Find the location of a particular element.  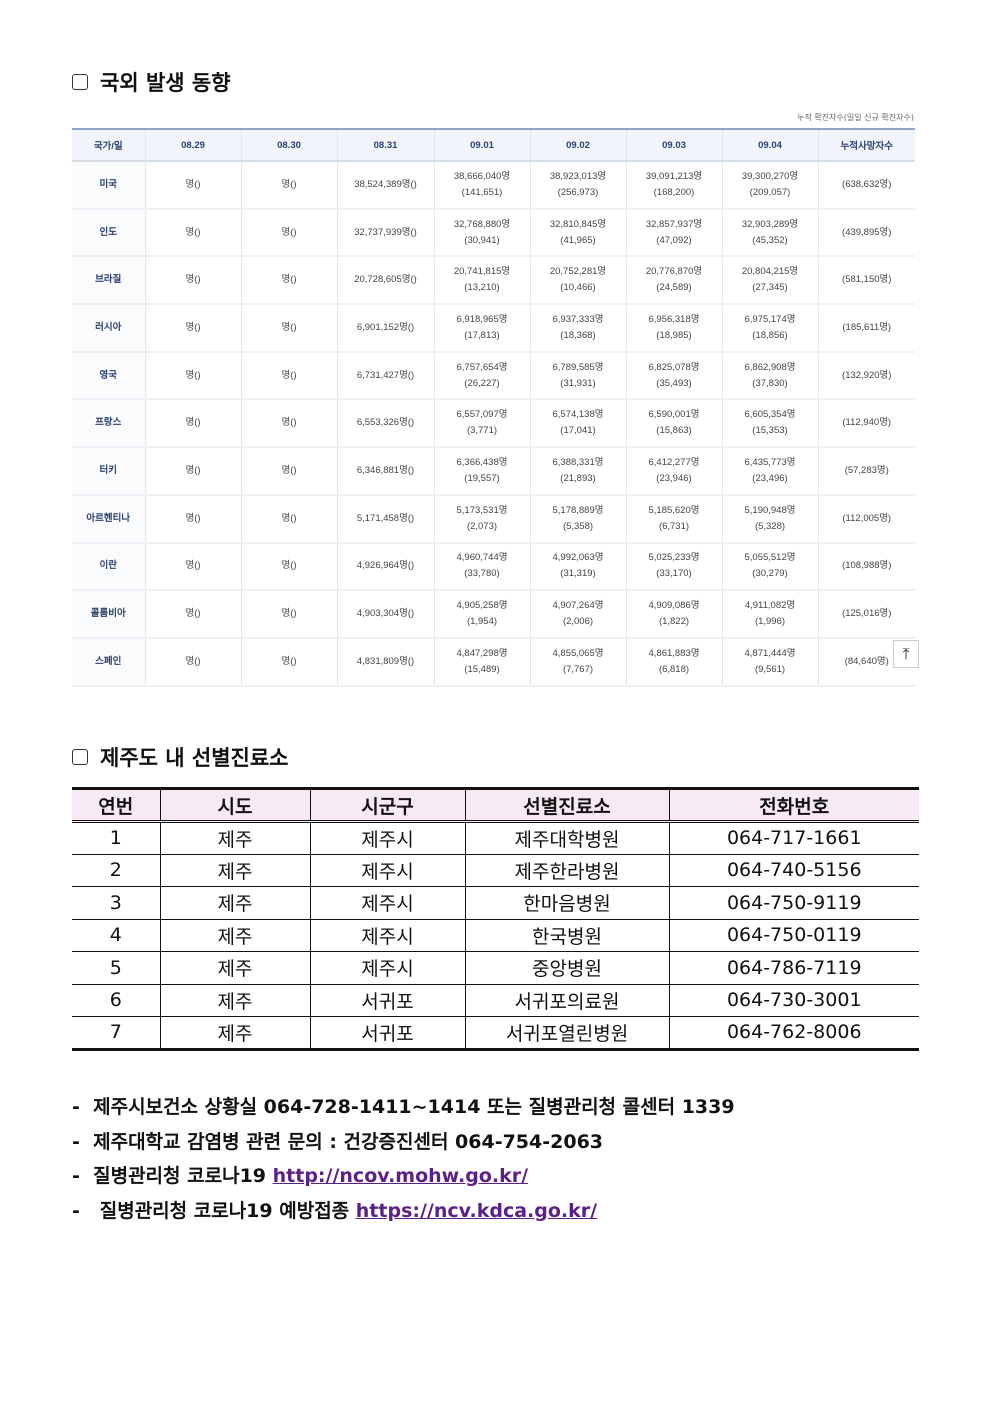

cell: 제주대학병원 is located at coordinates (567, 838).